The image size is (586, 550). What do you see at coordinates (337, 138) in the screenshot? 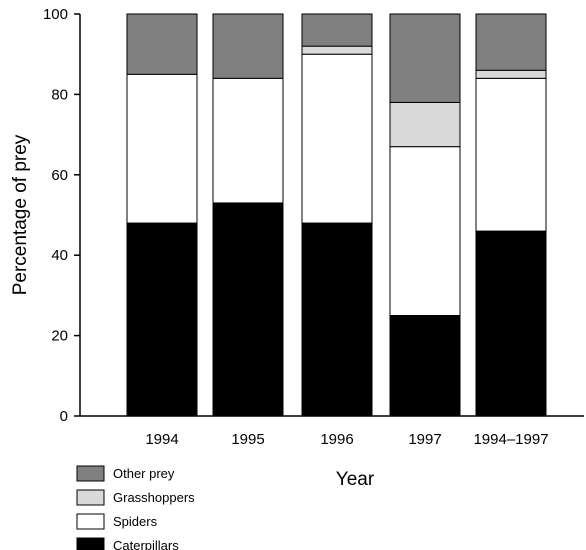
I see `bar-spiders-1996` at bounding box center [337, 138].